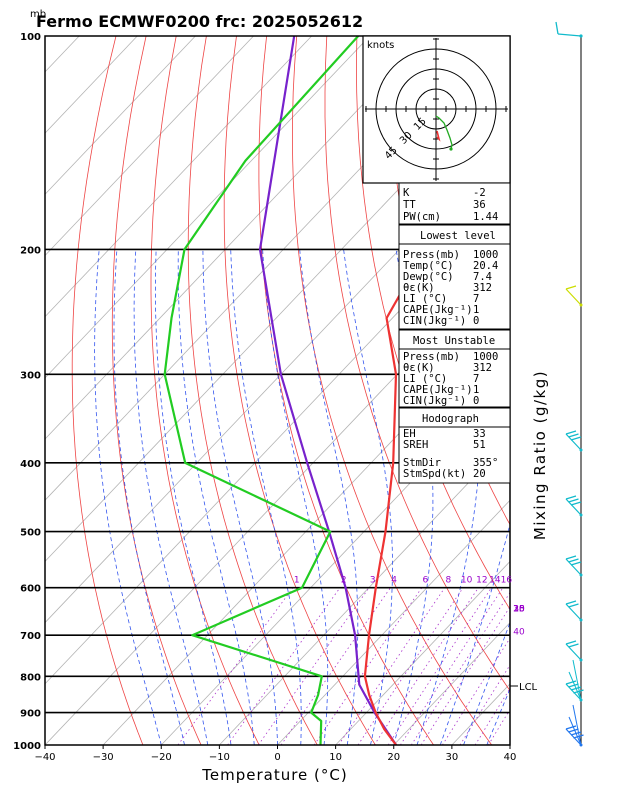 The height and width of the screenshot is (800, 618). Describe the element at coordinates (482, 277) in the screenshot. I see `ll-dewp-value: 7.4` at that location.